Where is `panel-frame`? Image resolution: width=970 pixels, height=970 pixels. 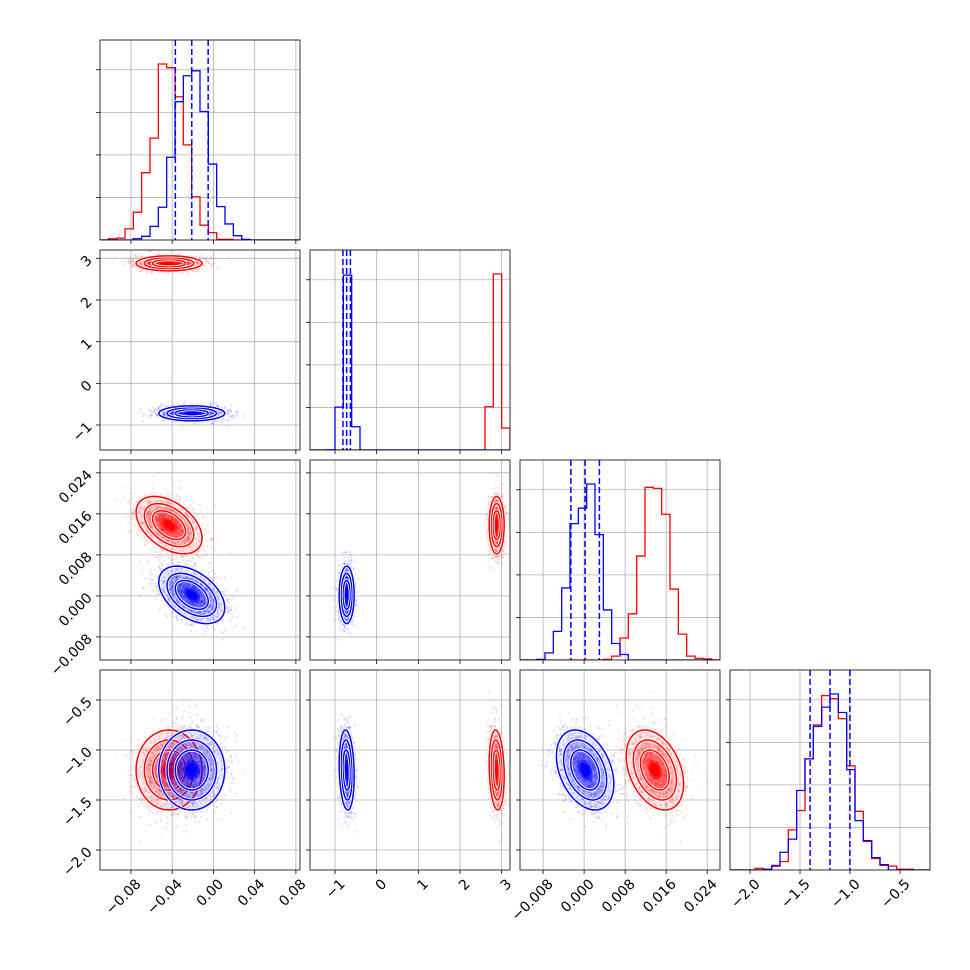
panel-frame is located at coordinates (410, 350).